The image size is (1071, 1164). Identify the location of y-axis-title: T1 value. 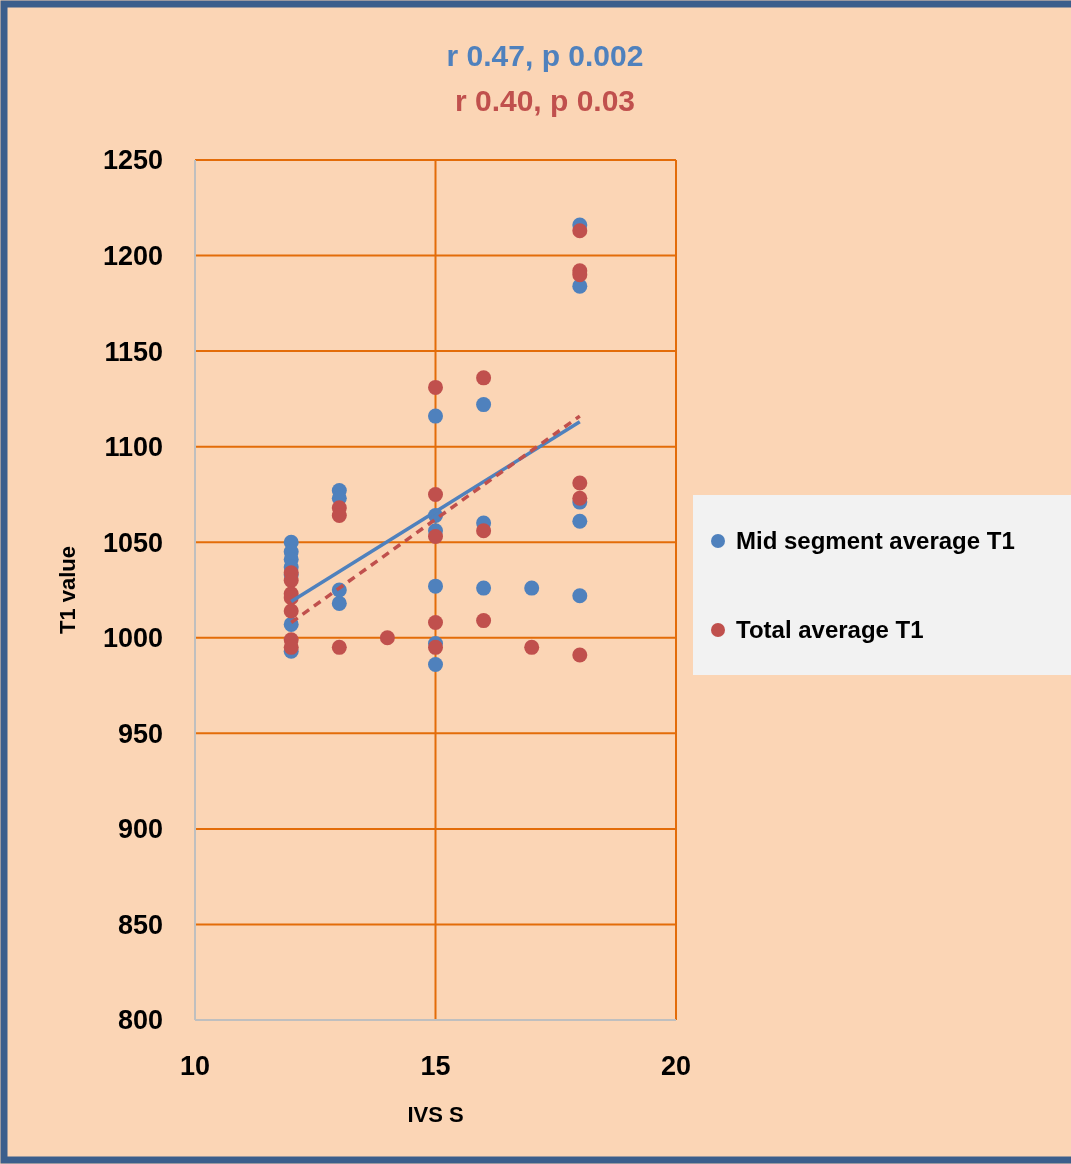
(67, 590).